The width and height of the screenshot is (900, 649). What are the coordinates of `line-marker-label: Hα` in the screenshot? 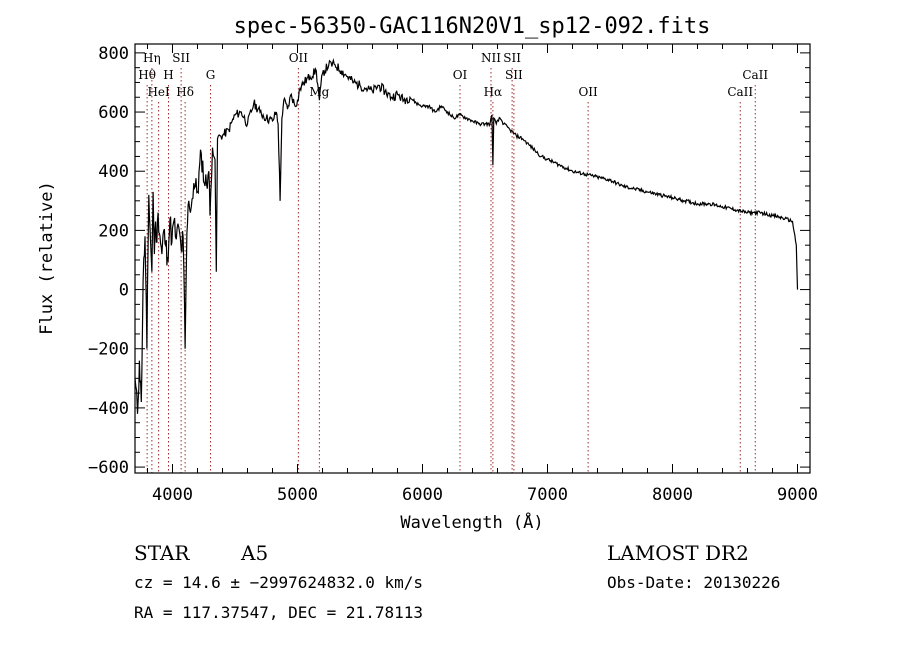 It's located at (493, 92).